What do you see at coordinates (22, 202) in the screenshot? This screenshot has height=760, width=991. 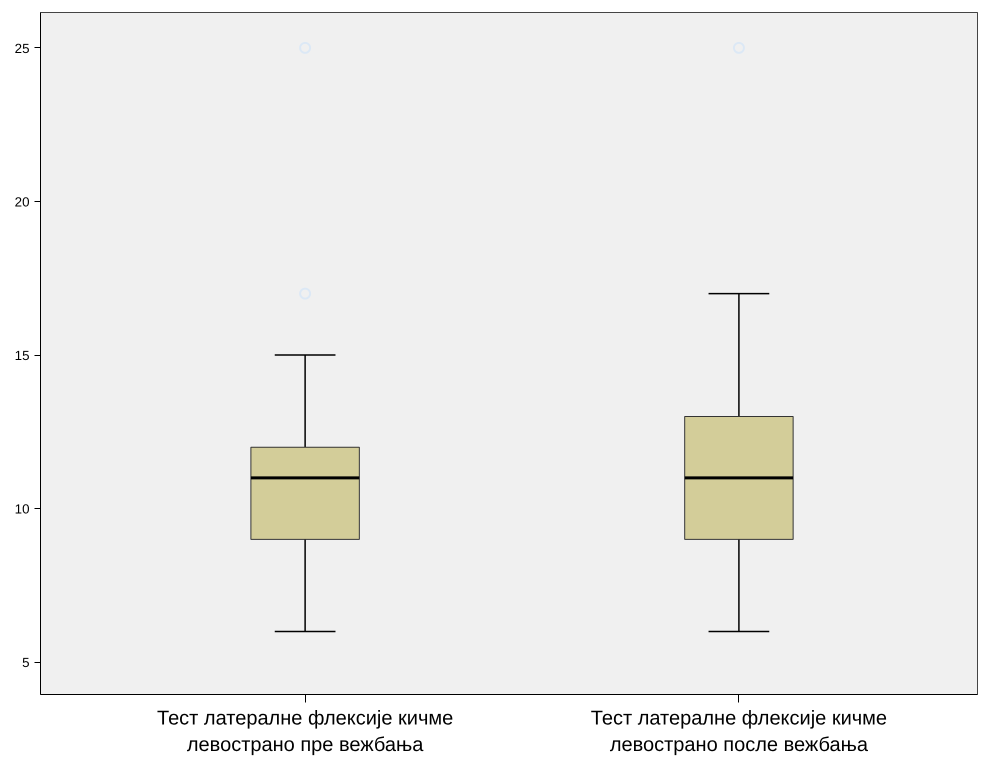 I see `y-tick-label: 20` at bounding box center [22, 202].